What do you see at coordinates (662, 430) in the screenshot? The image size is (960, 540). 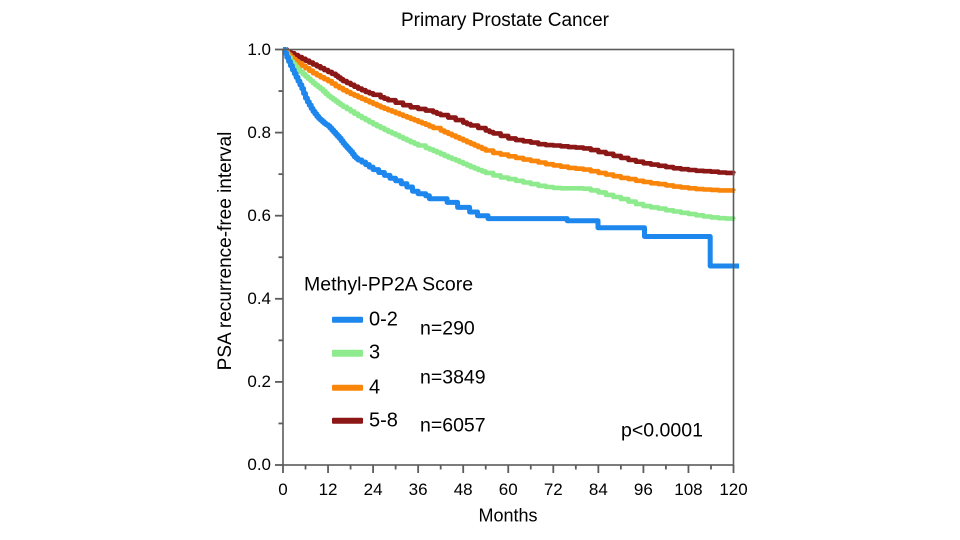 I see `p-value: p<0.0001` at bounding box center [662, 430].